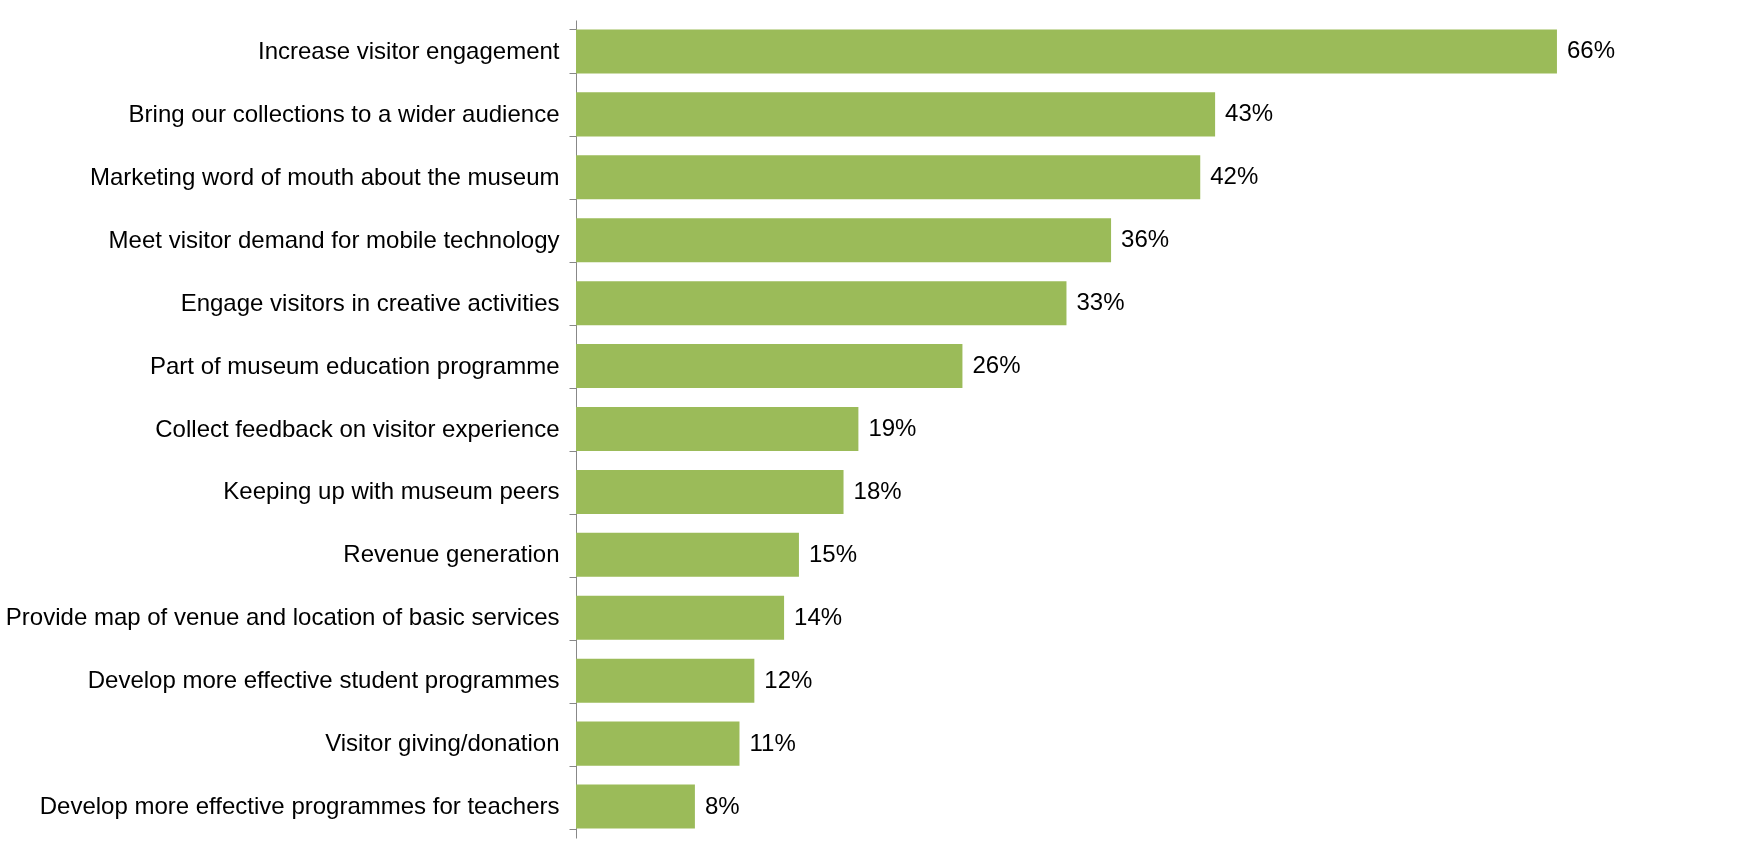 Image resolution: width=1758 pixels, height=841 pixels. What do you see at coordinates (391, 491) in the screenshot?
I see `y-tick-label: Keeping up with museum peers` at bounding box center [391, 491].